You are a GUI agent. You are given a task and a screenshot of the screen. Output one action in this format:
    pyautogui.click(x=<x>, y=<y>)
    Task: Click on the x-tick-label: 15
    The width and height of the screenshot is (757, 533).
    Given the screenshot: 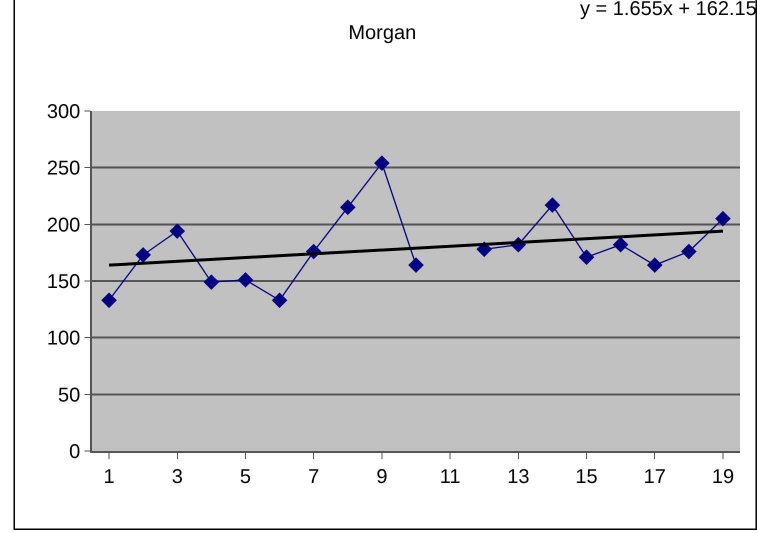 What is the action you would take?
    pyautogui.click(x=586, y=477)
    